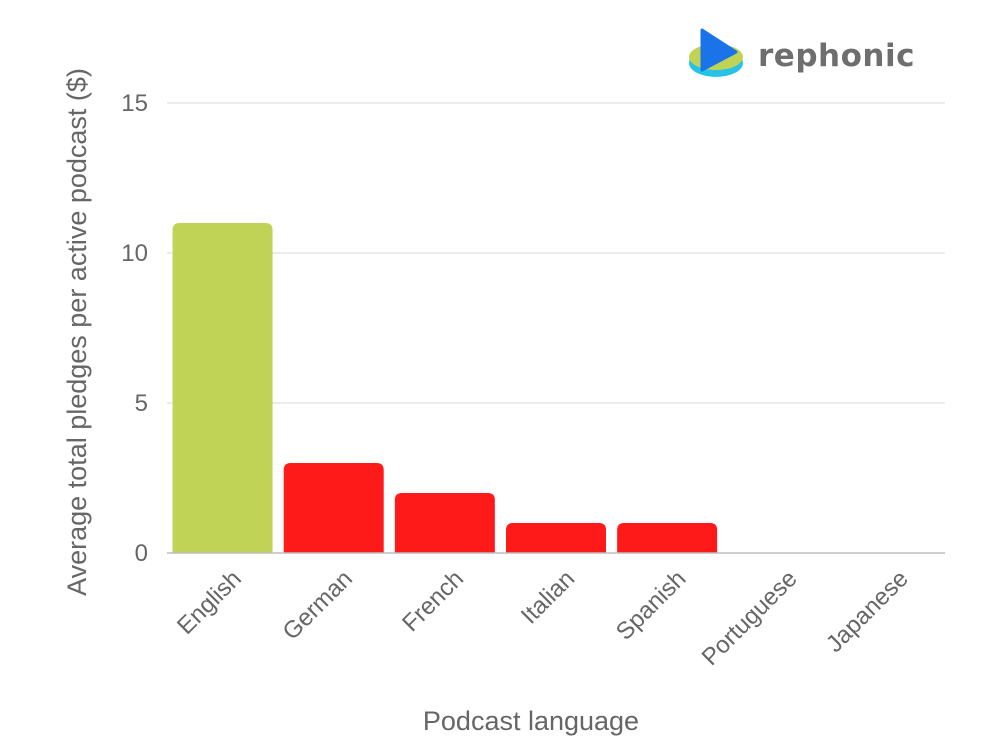 This screenshot has height=750, width=1000. Describe the element at coordinates (141, 553) in the screenshot. I see `y-tick-label: 0` at that location.